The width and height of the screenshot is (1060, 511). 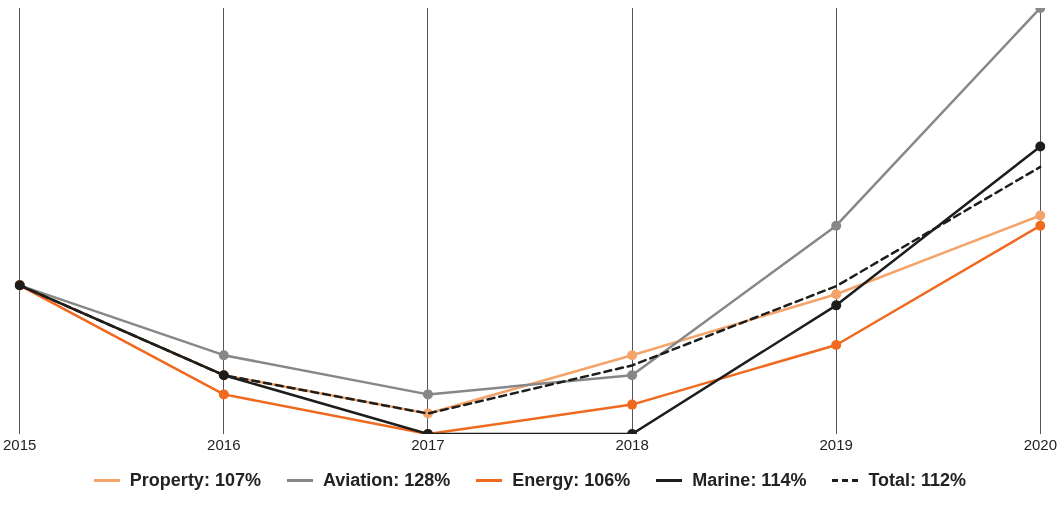 What do you see at coordinates (386, 480) in the screenshot?
I see `legend-label: Aviation: 128%` at bounding box center [386, 480].